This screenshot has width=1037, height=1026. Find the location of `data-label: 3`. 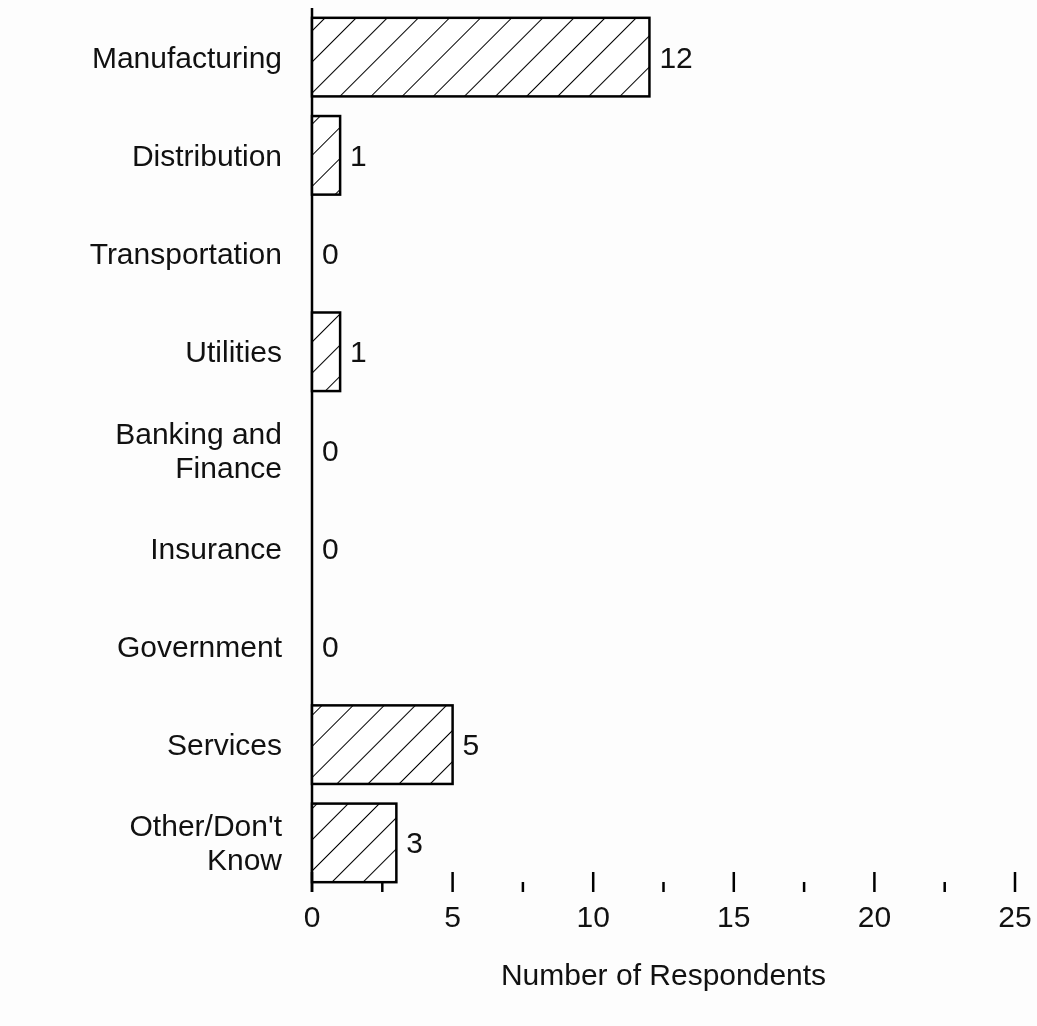

data-label: 3 is located at coordinates (415, 843).